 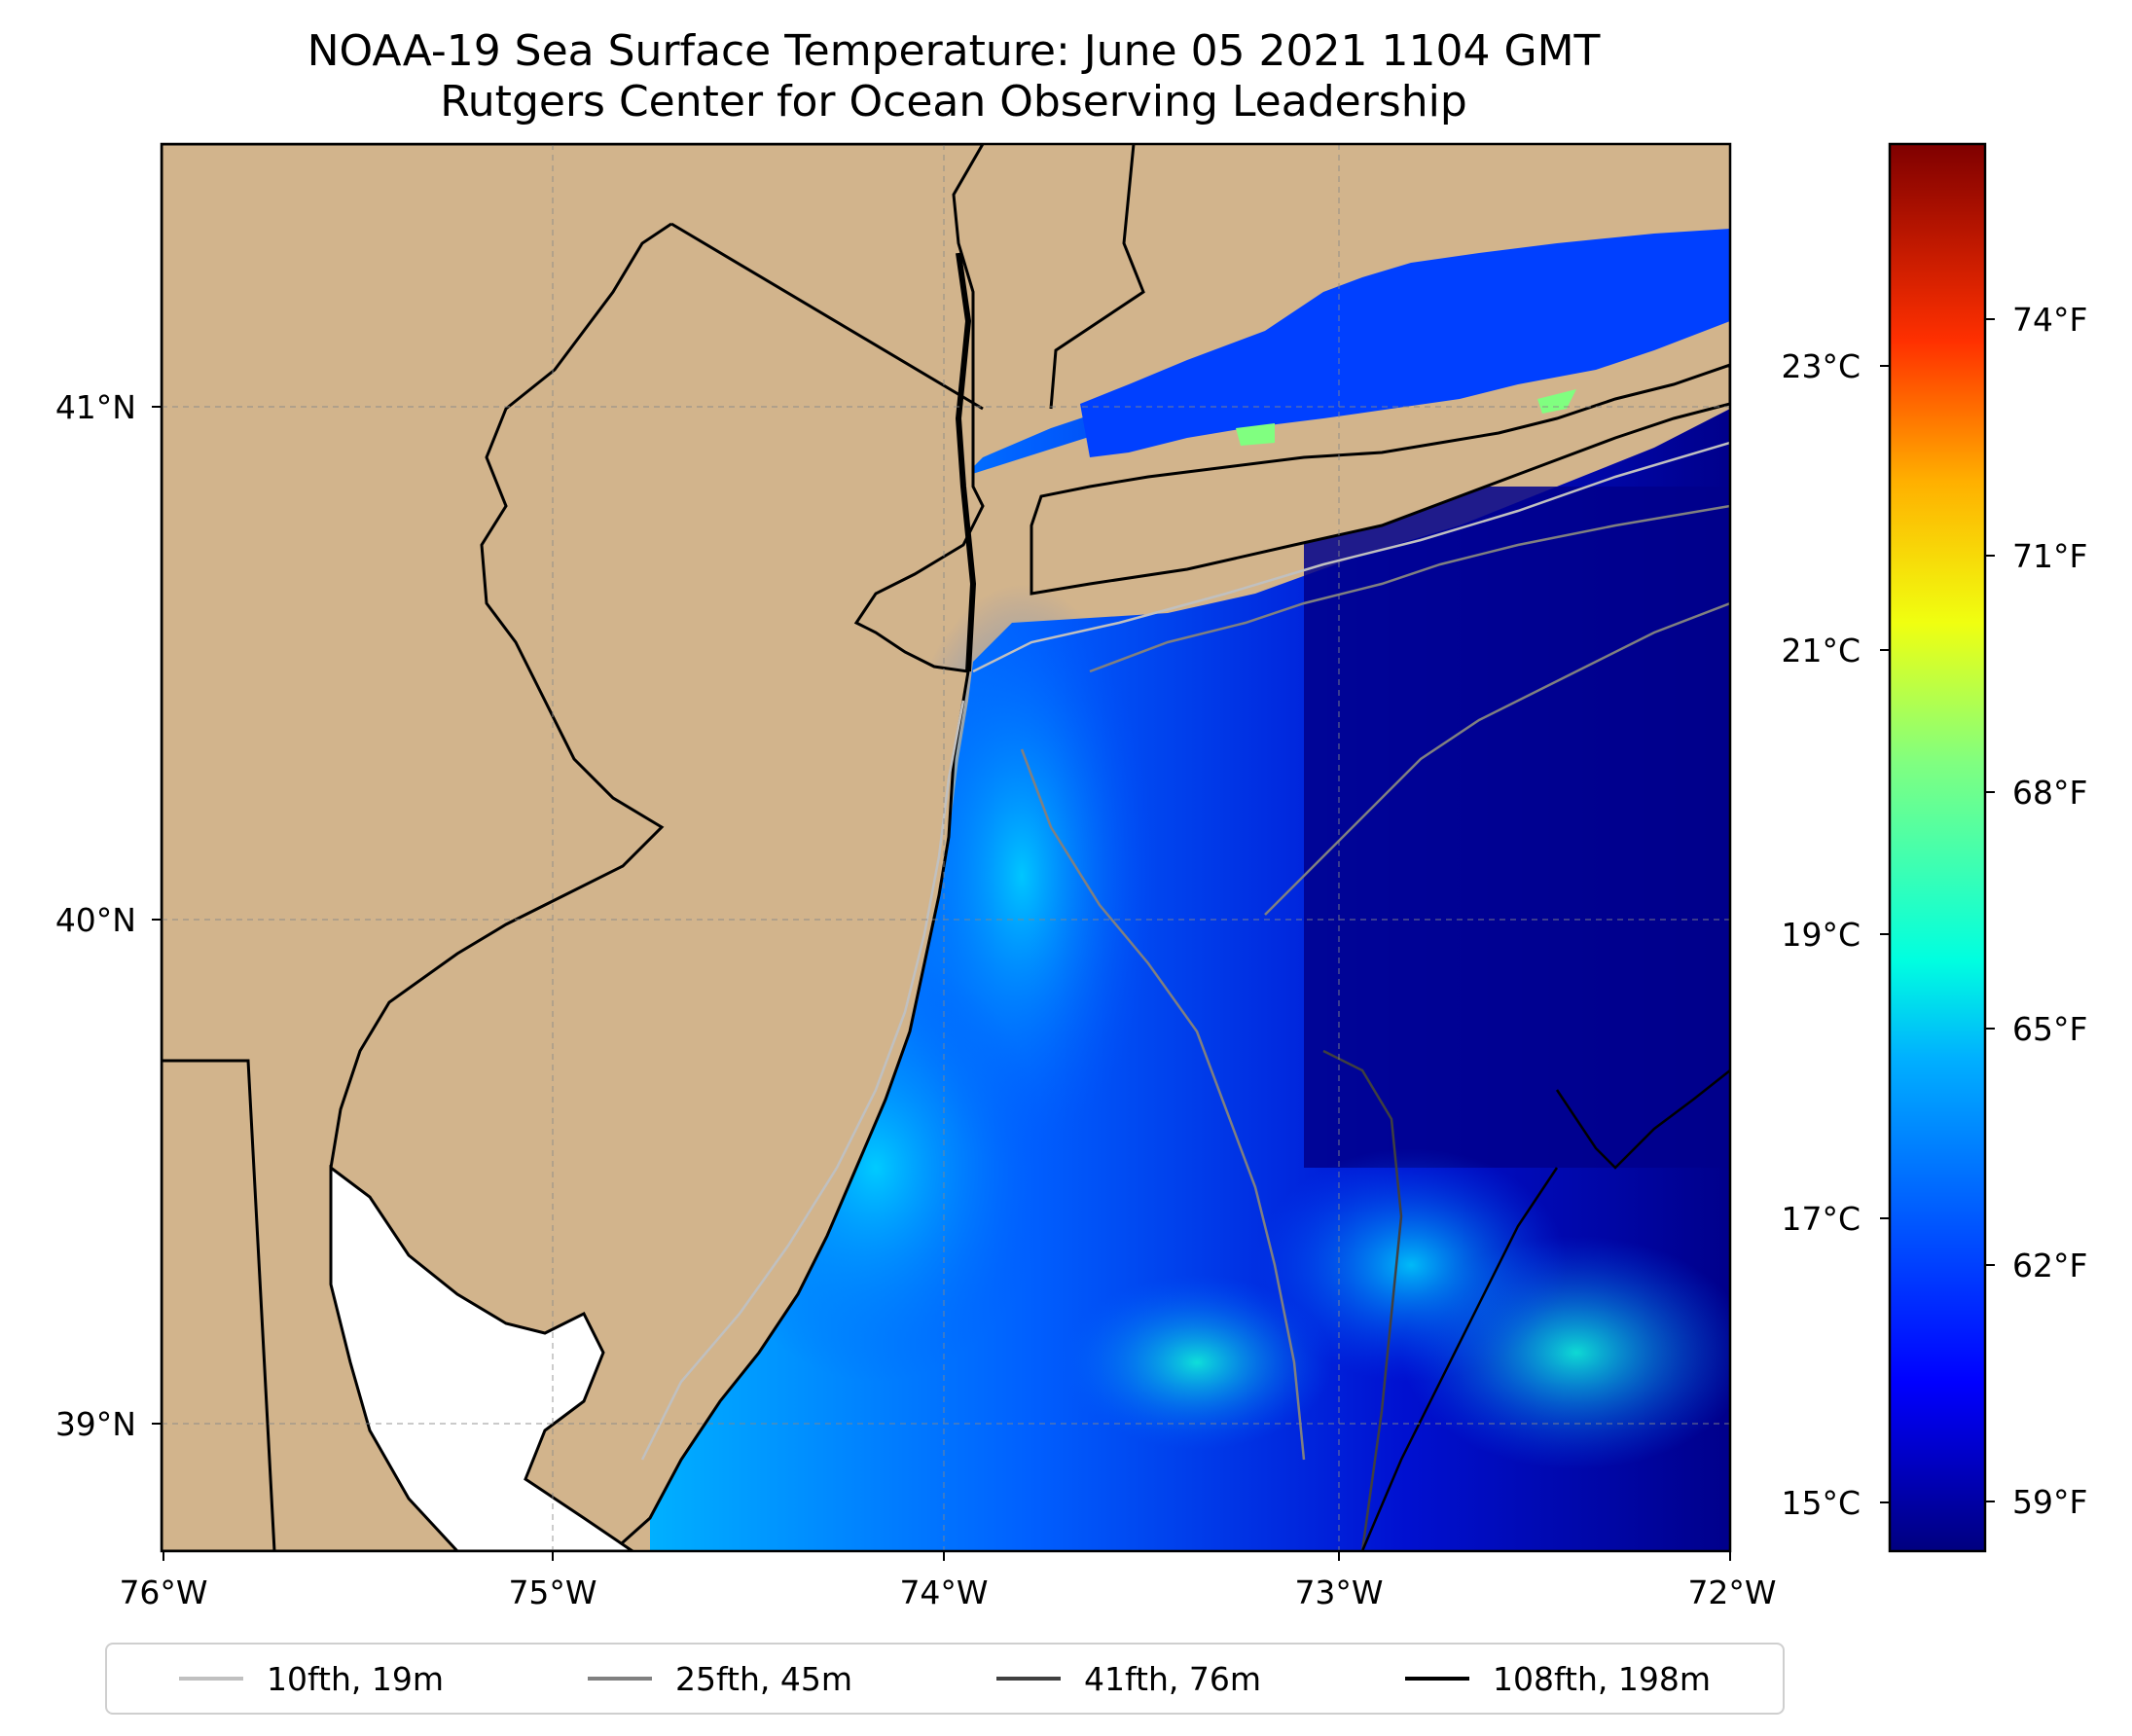 I want to click on isobath-19m, so click(x=1351, y=557).